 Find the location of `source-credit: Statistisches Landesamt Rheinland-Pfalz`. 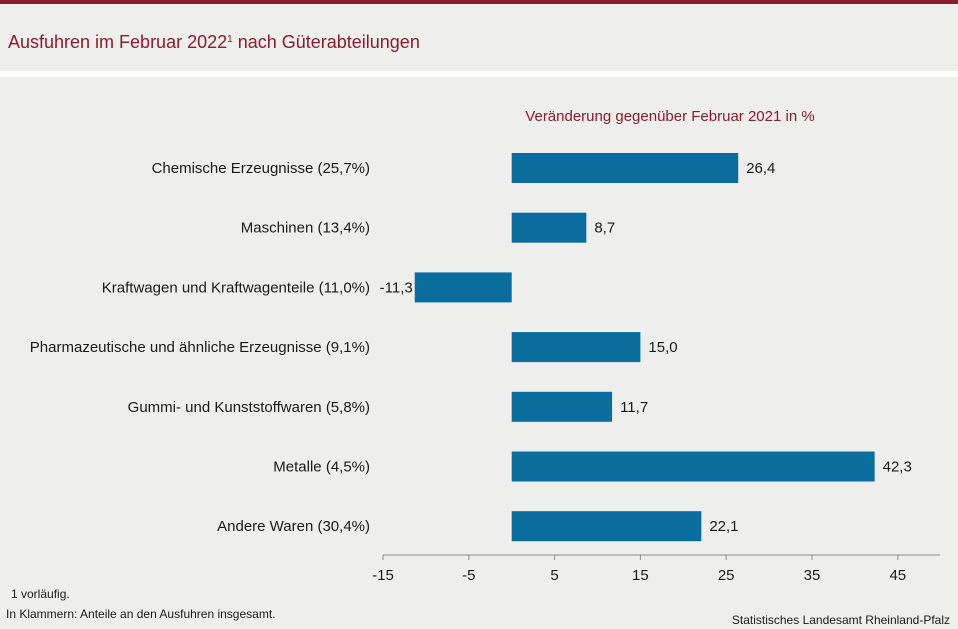

source-credit: Statistisches Landesamt Rheinland-Pfalz is located at coordinates (840, 620).